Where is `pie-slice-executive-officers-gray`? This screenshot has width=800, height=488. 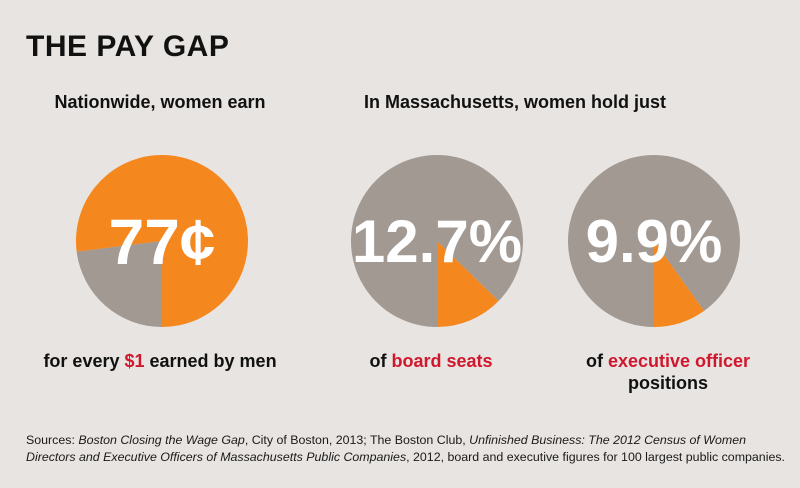
pie-slice-executive-officers-gray is located at coordinates (654, 240).